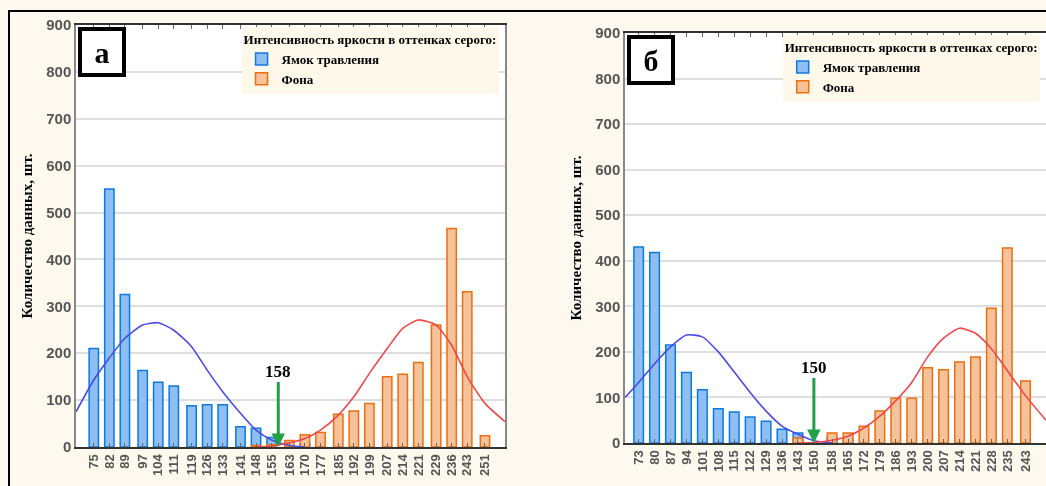 The width and height of the screenshot is (1046, 486). Describe the element at coordinates (109, 461) in the screenshot. I see `x-tick-label: 82` at that location.